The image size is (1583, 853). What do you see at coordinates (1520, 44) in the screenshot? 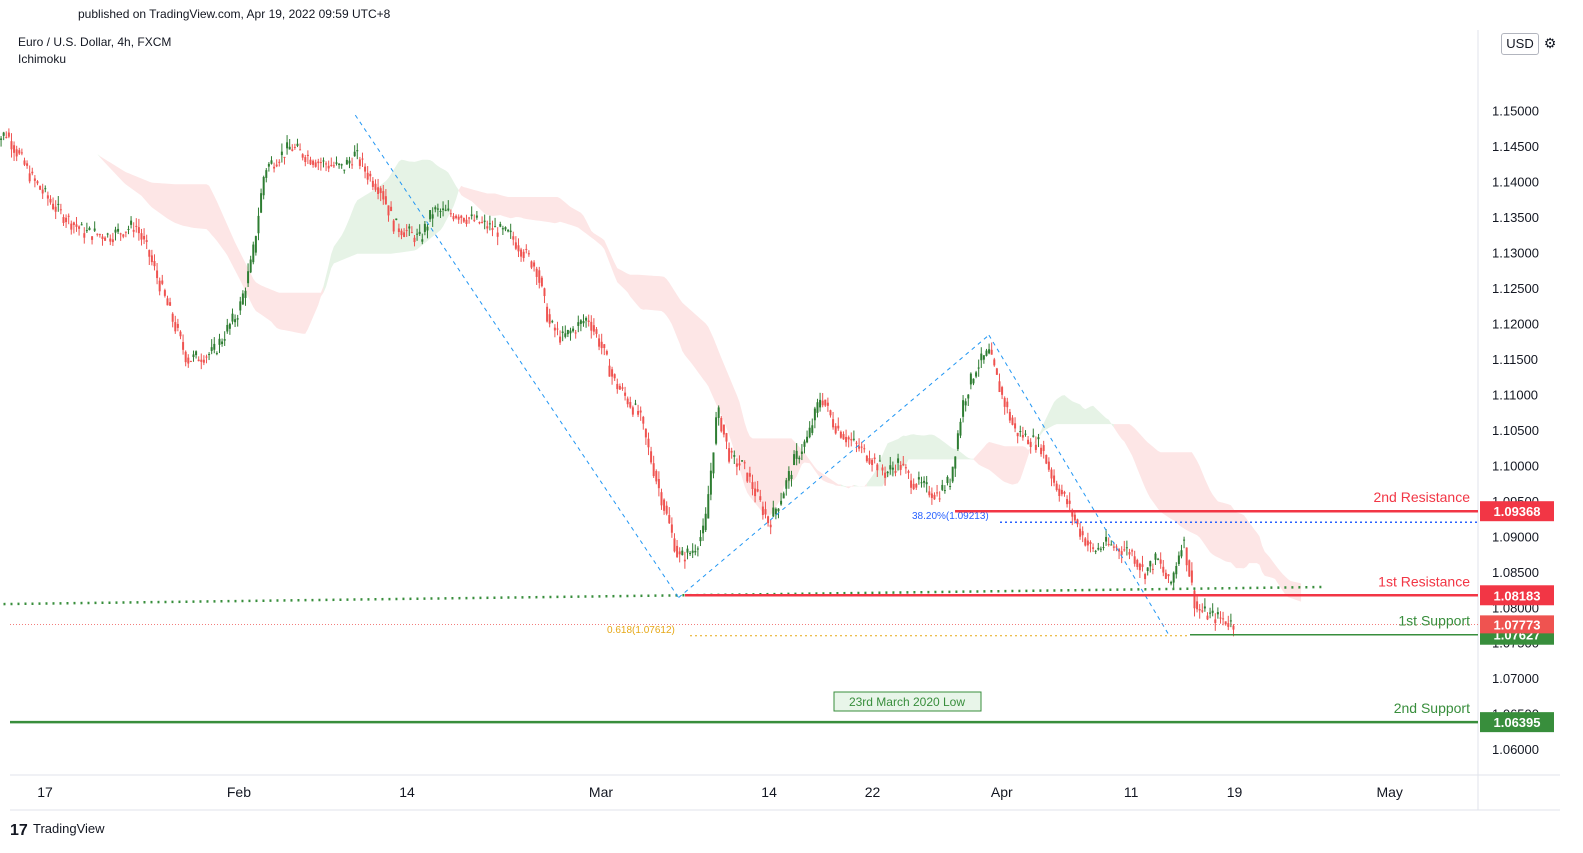
I see `currency-button: USD` at bounding box center [1520, 44].